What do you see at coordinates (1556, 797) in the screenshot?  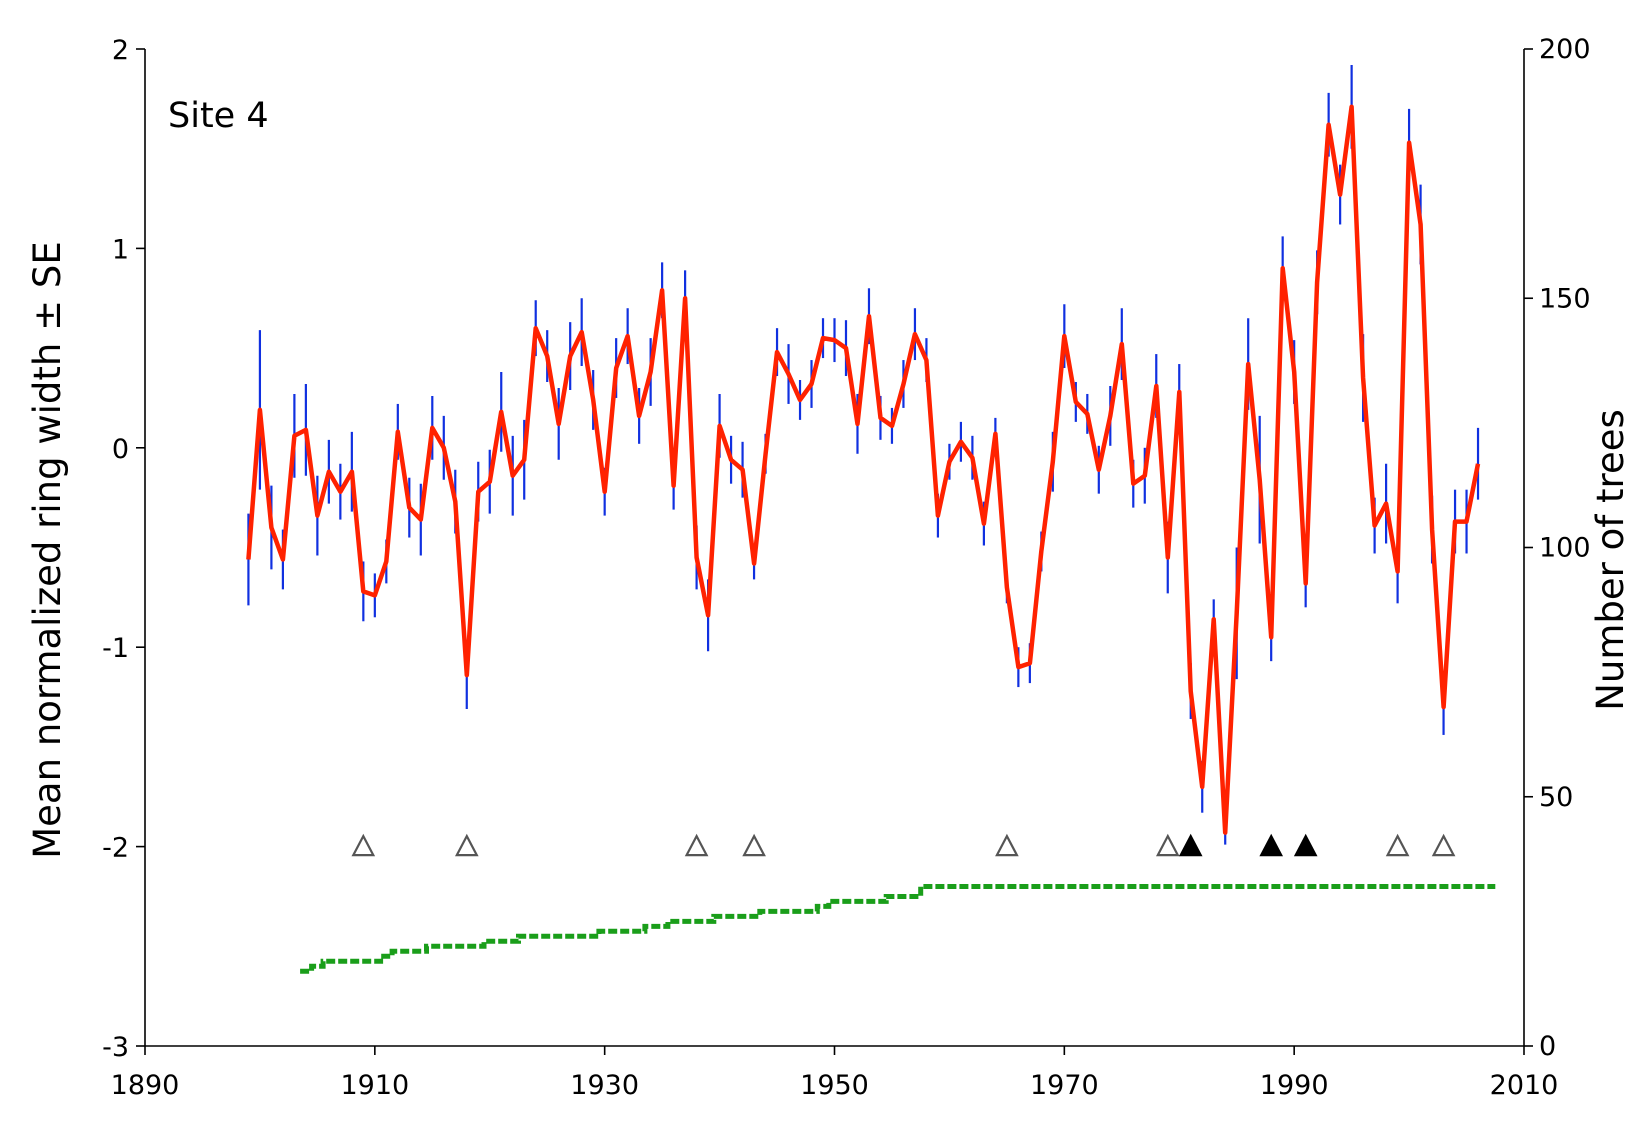 I see `y-right-tick-label: 50` at bounding box center [1556, 797].